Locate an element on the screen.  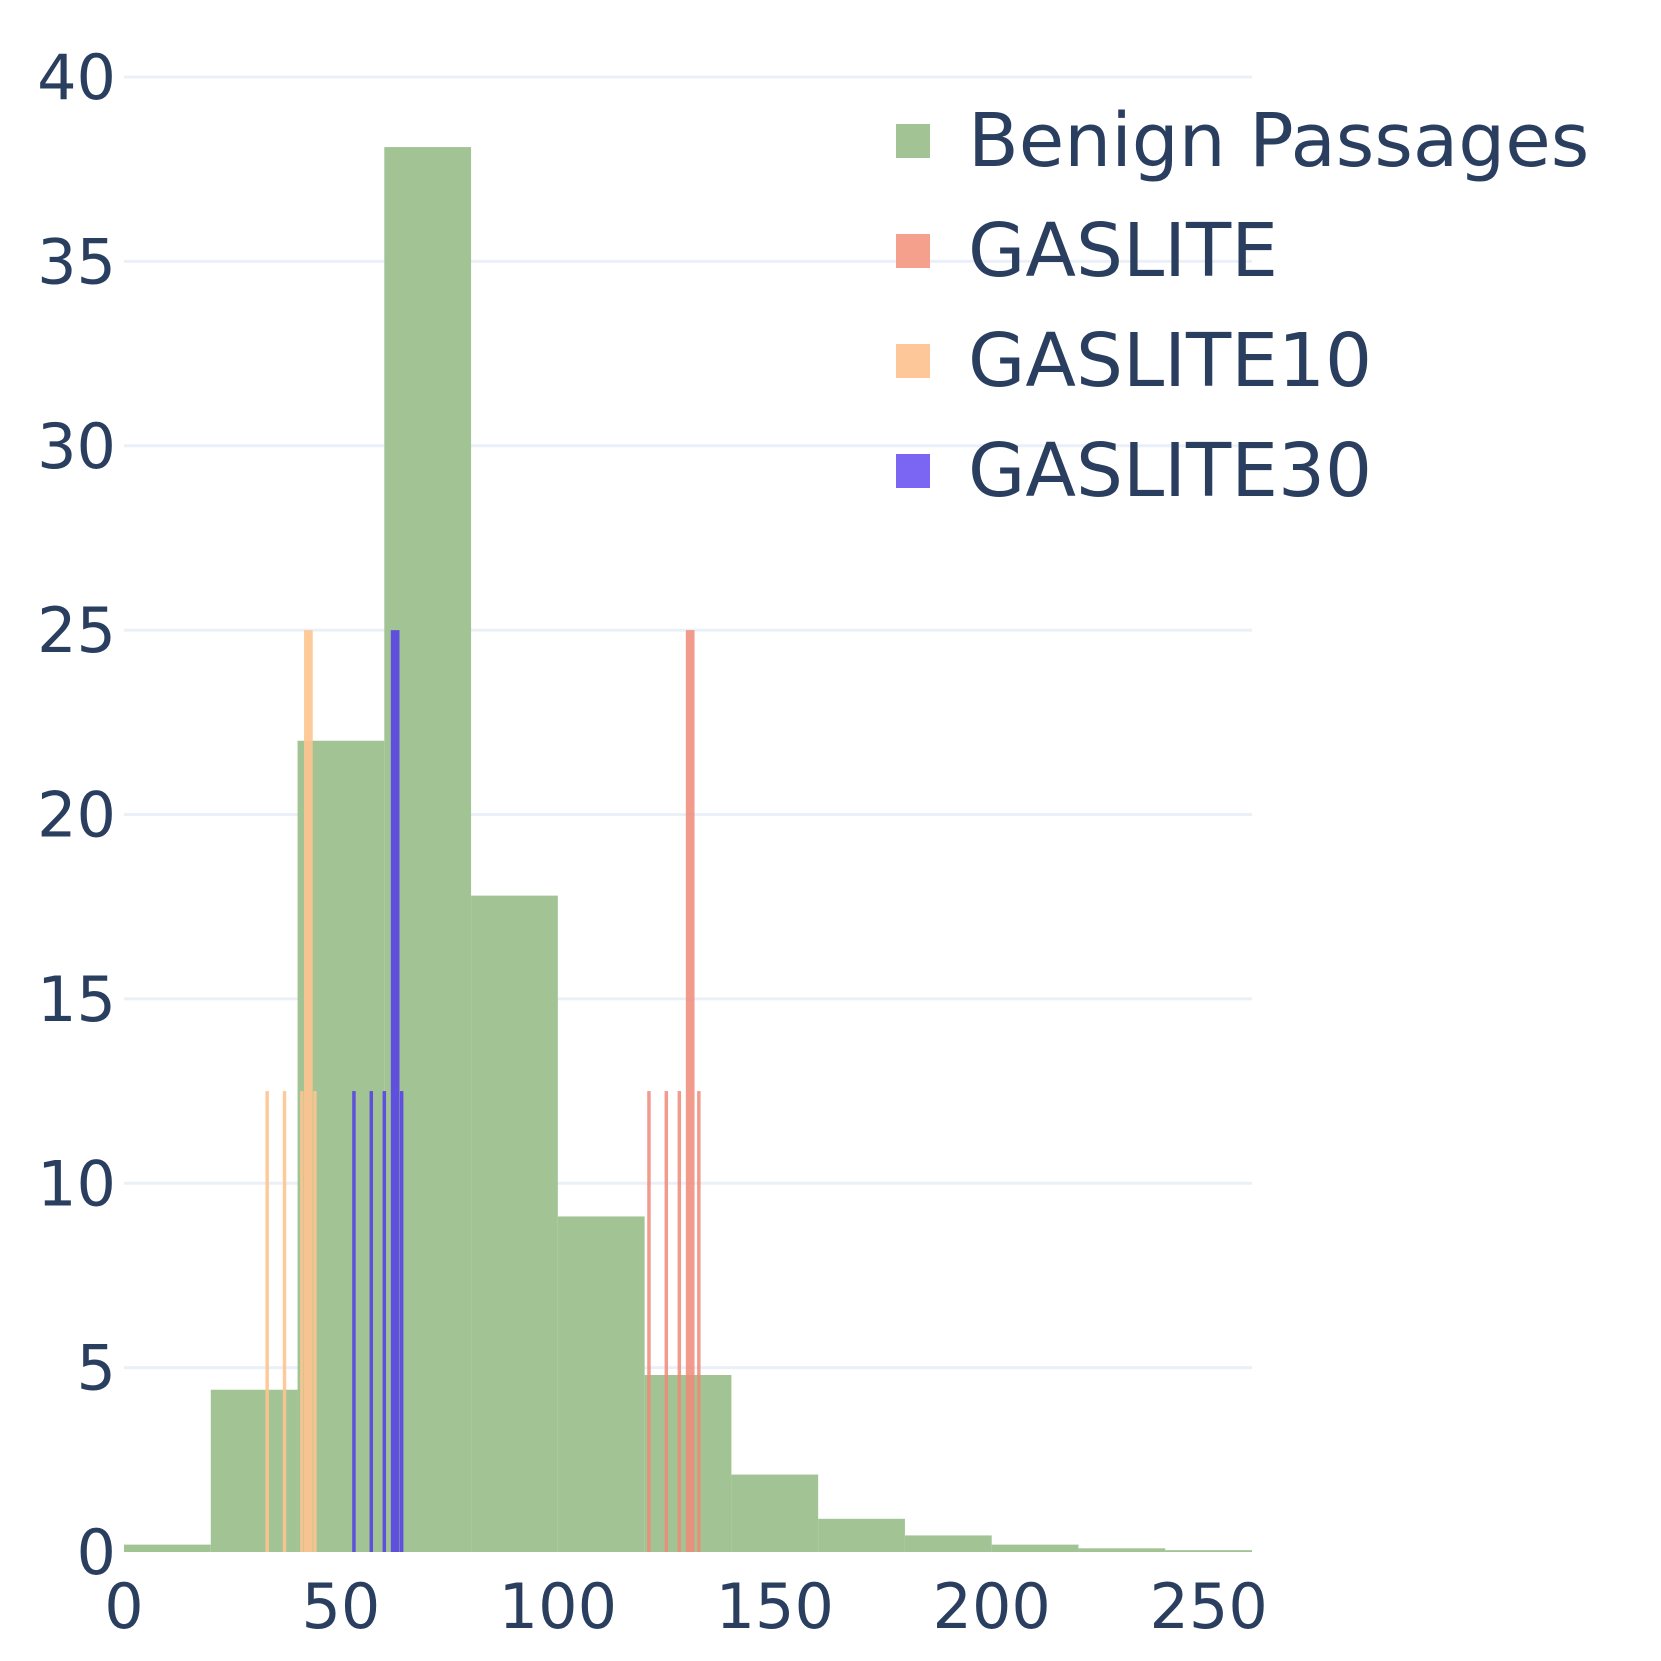
x-tick-label: 150 is located at coordinates (775, 1606).